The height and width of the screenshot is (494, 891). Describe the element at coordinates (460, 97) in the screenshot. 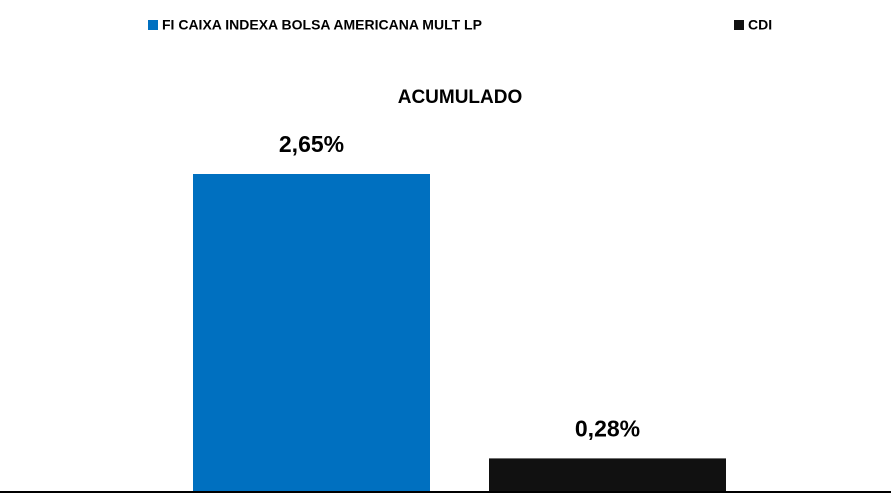

I see `chart-title: ACUMULADO` at that location.